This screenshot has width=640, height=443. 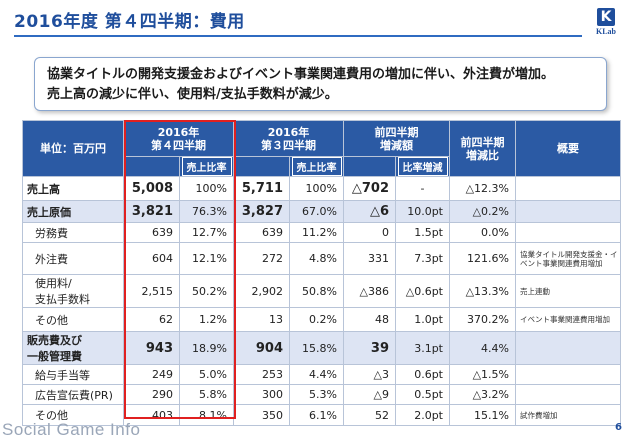 I want to click on cell-q4: 943, so click(x=151, y=348).